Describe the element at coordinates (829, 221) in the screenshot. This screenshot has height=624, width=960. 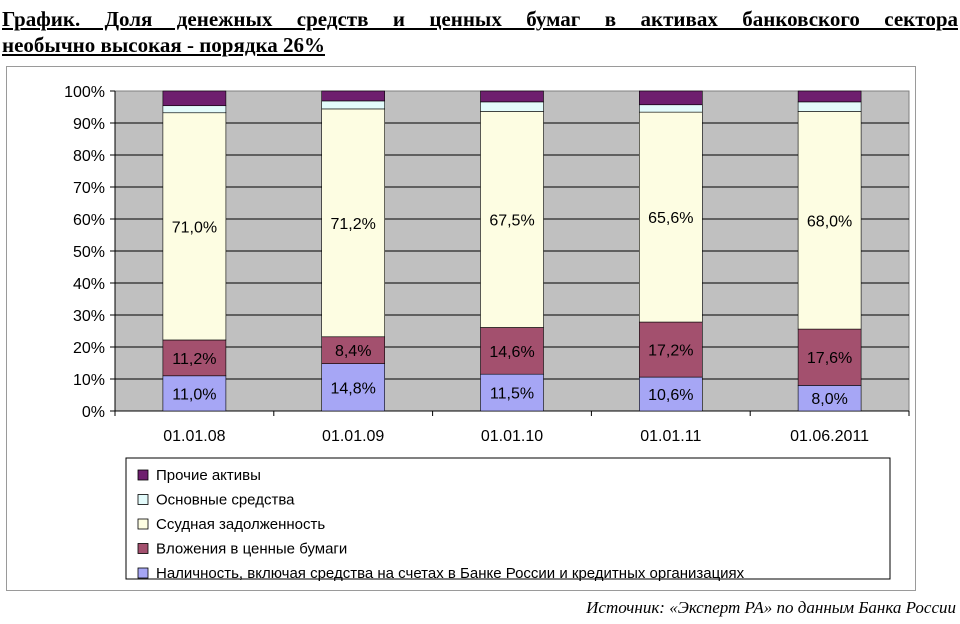
I see `data-label: 68,0%` at that location.